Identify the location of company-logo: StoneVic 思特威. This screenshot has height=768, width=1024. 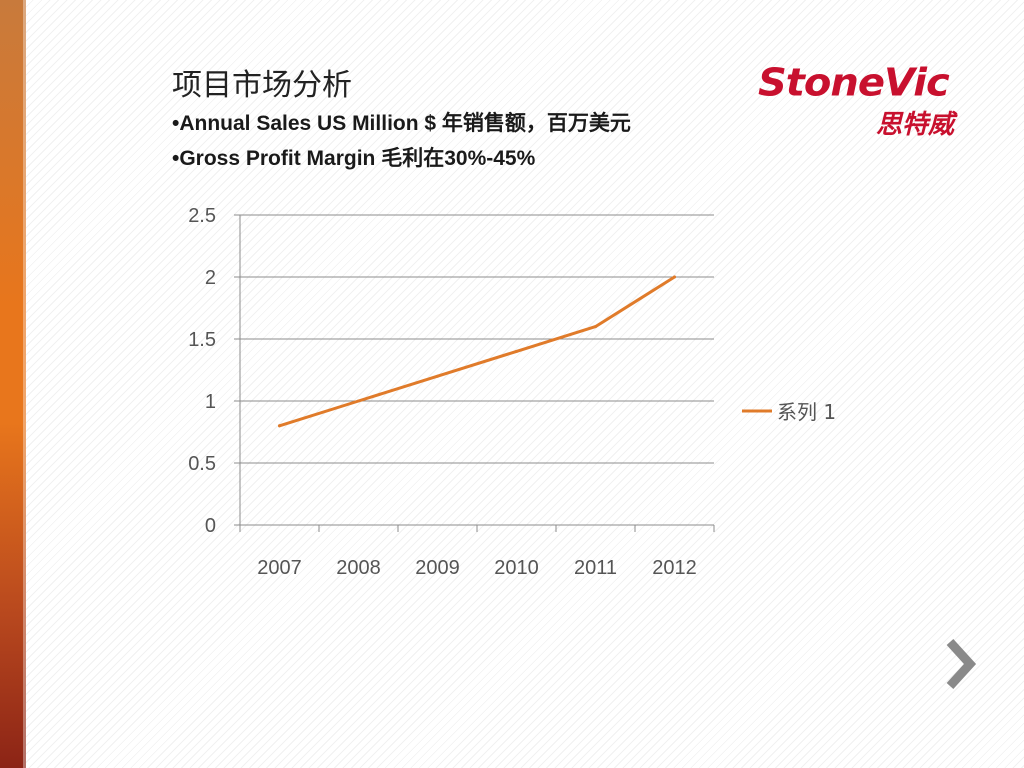
(858, 100).